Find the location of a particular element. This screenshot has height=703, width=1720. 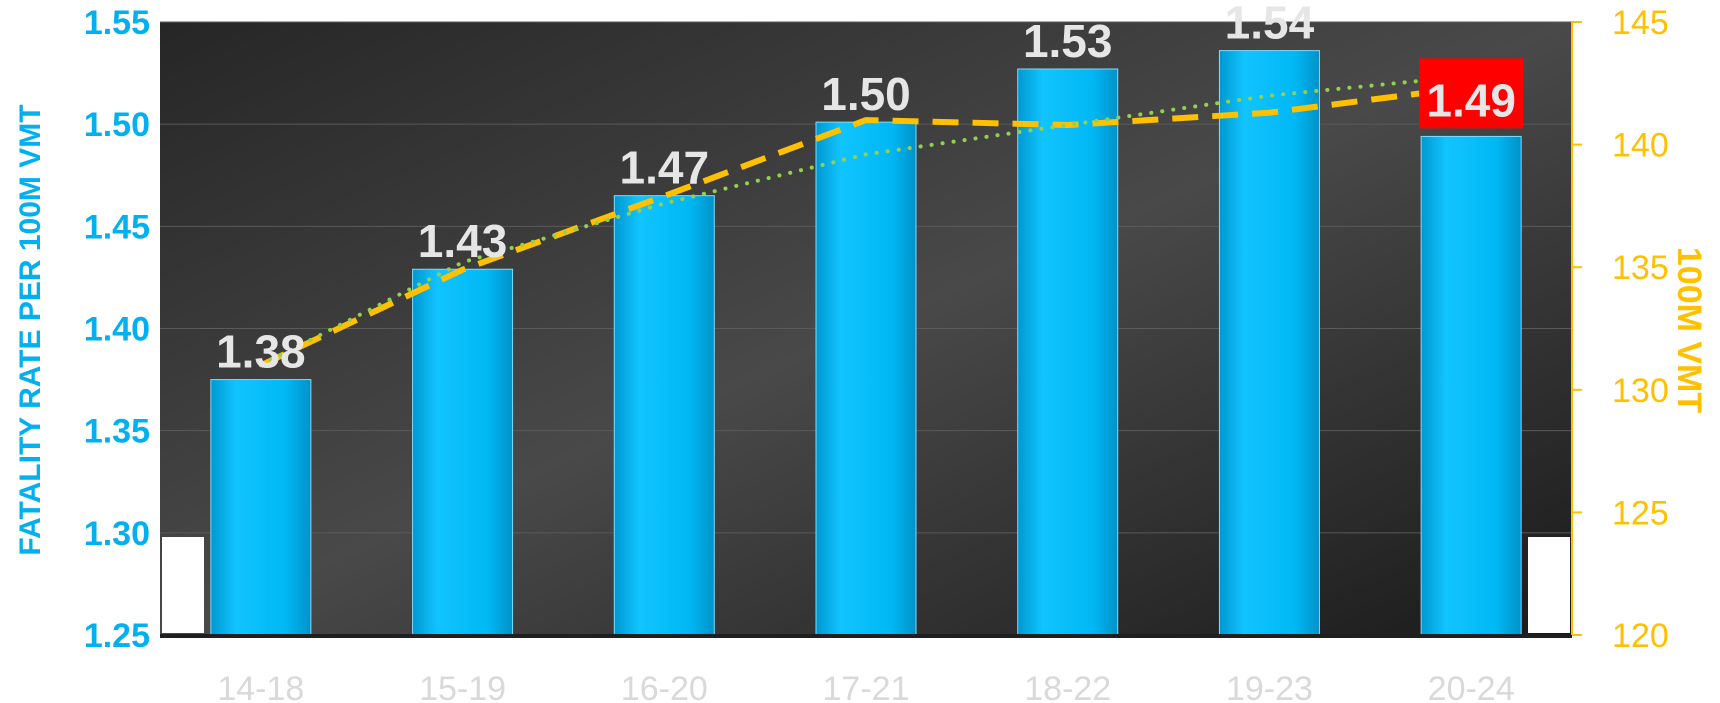

data-label-15-19: 1.43 is located at coordinates (463, 241).